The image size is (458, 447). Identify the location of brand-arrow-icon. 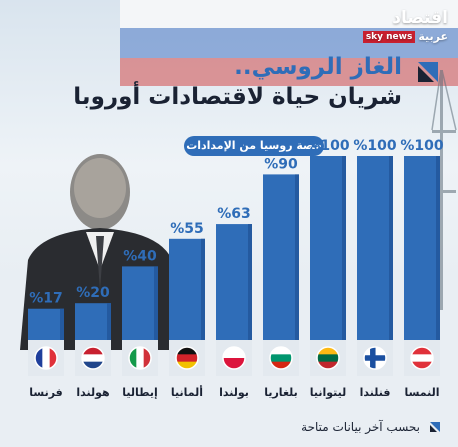
(428, 72).